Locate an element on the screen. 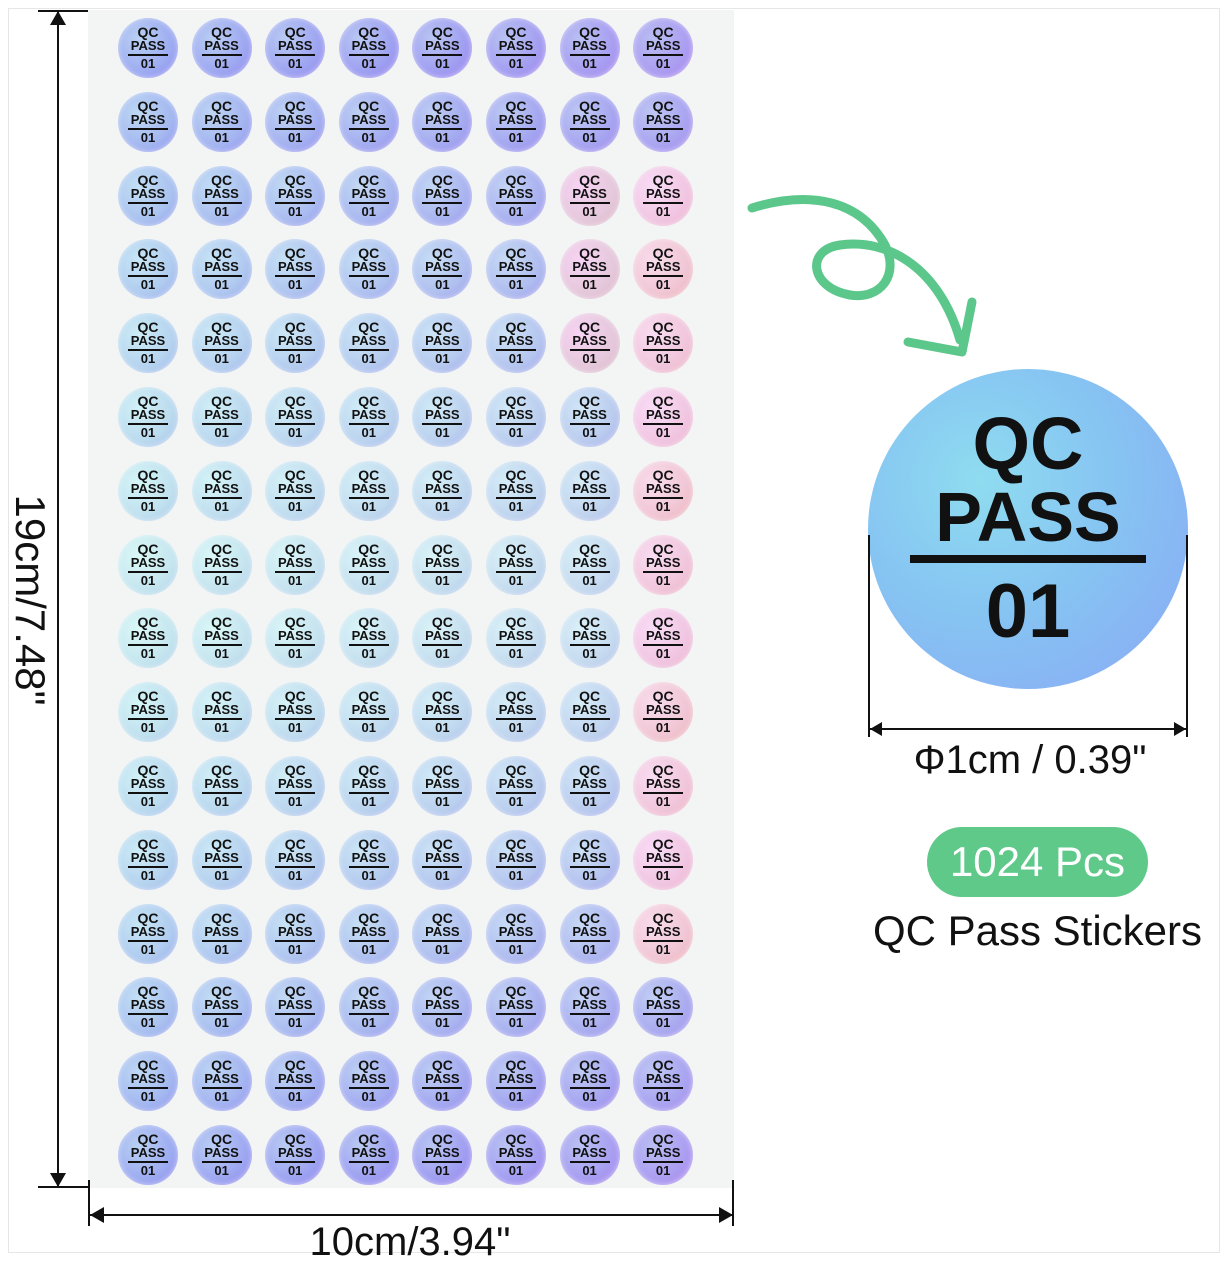  closeup-number-text: 01 is located at coordinates (1028, 611).